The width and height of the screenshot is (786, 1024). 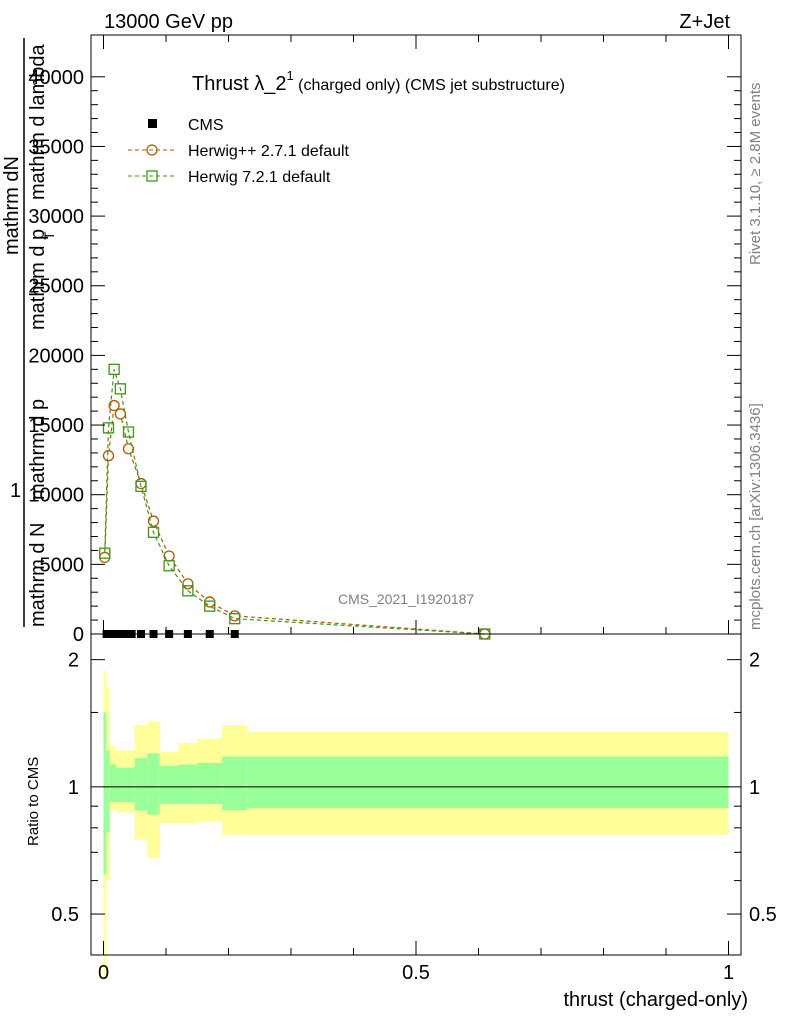 I want to click on main-title-text: Thrust λ_2, so click(x=239, y=84).